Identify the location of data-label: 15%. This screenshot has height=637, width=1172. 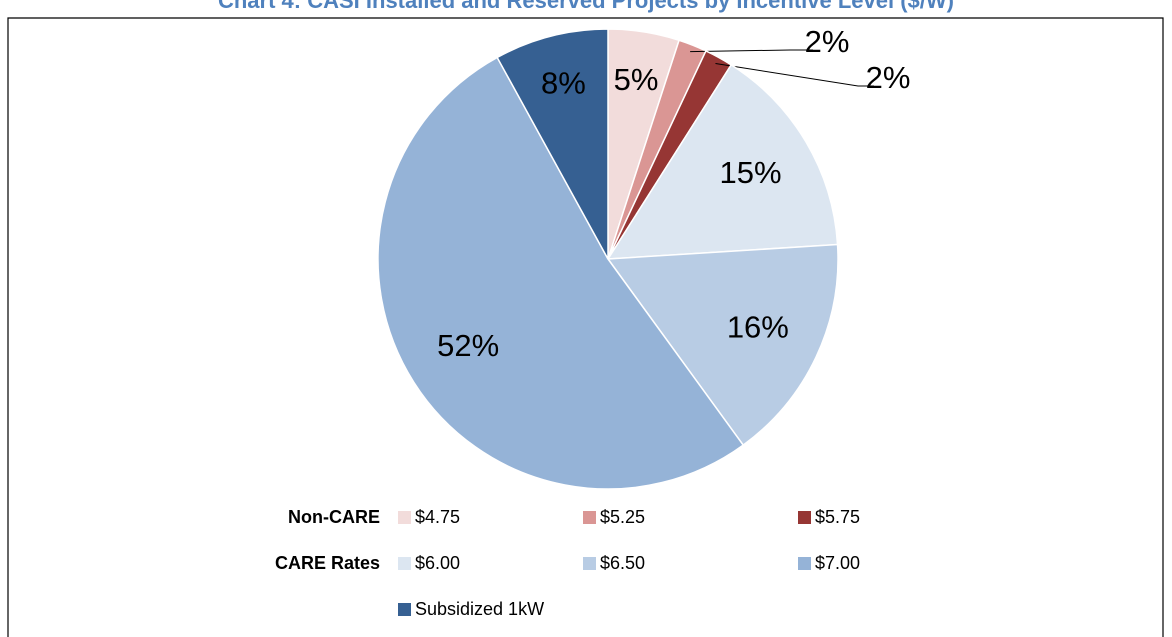
(751, 172).